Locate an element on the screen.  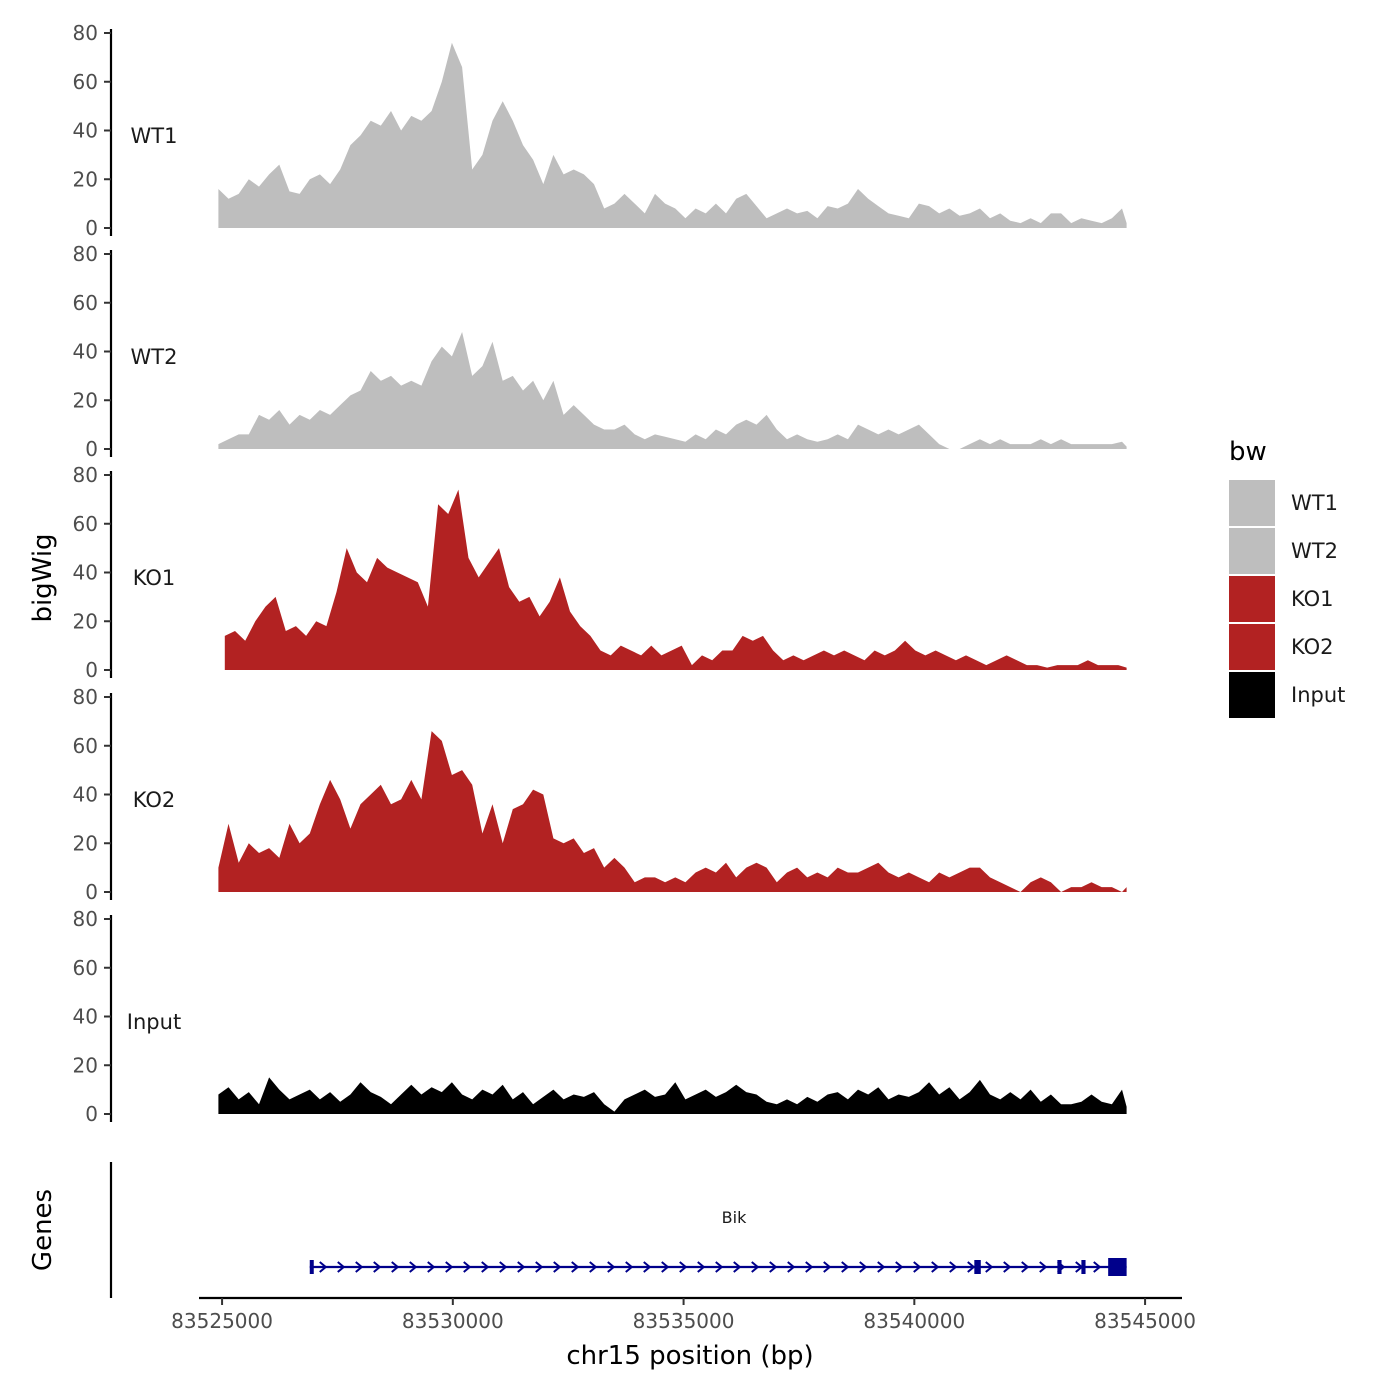
legend-label-ko1: KO1 is located at coordinates (1312, 599).